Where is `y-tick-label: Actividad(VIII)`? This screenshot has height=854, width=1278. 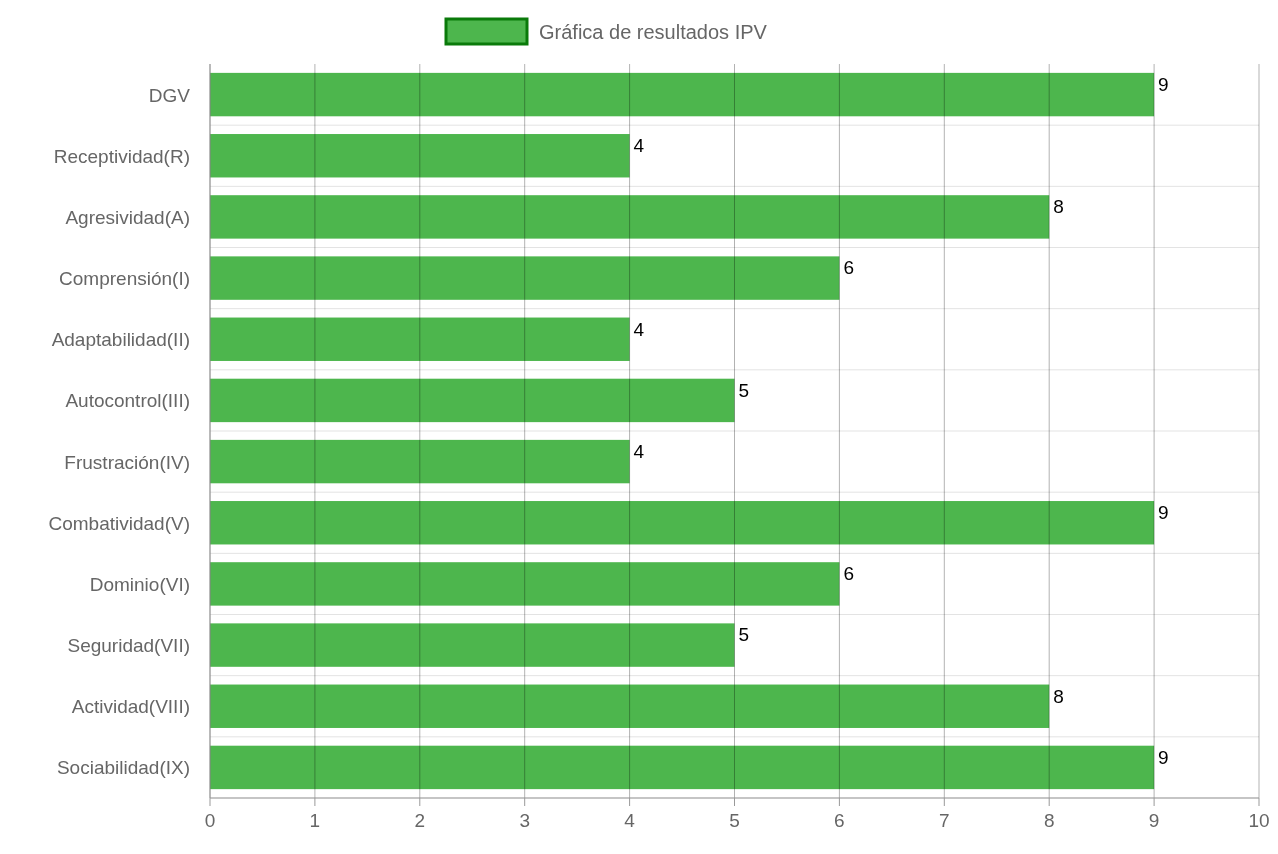
y-tick-label: Actividad(VIII) is located at coordinates (130, 707).